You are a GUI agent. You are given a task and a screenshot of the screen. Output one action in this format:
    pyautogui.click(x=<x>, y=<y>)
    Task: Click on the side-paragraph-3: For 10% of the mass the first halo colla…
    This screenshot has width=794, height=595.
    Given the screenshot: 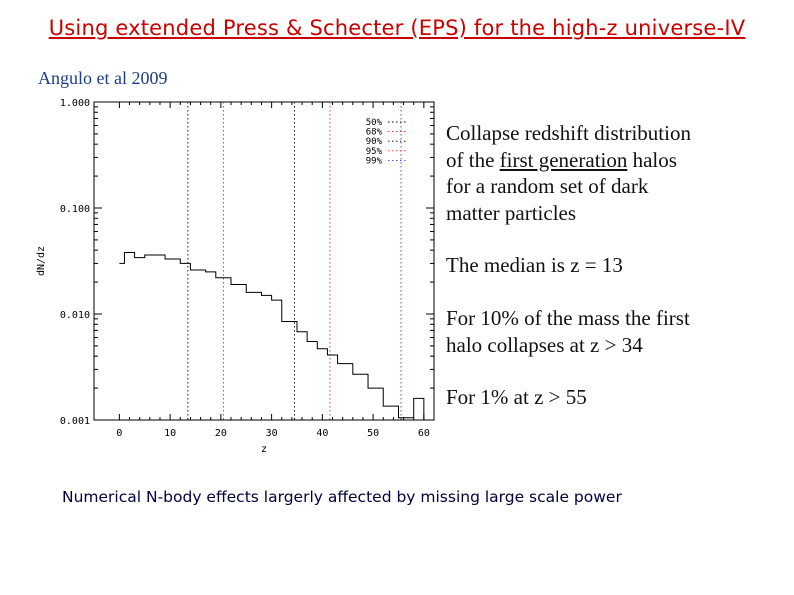 What is the action you would take?
    pyautogui.click(x=596, y=331)
    